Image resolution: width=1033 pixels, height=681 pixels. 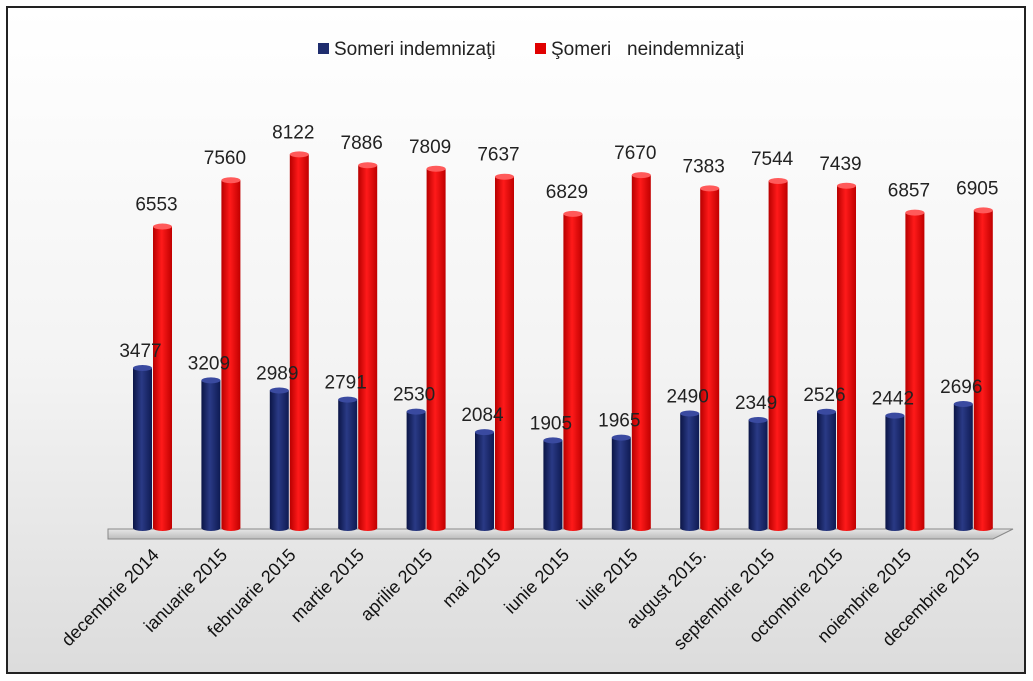 What do you see at coordinates (909, 191) in the screenshot?
I see `data-label-someri-neindemnizati: 6857` at bounding box center [909, 191].